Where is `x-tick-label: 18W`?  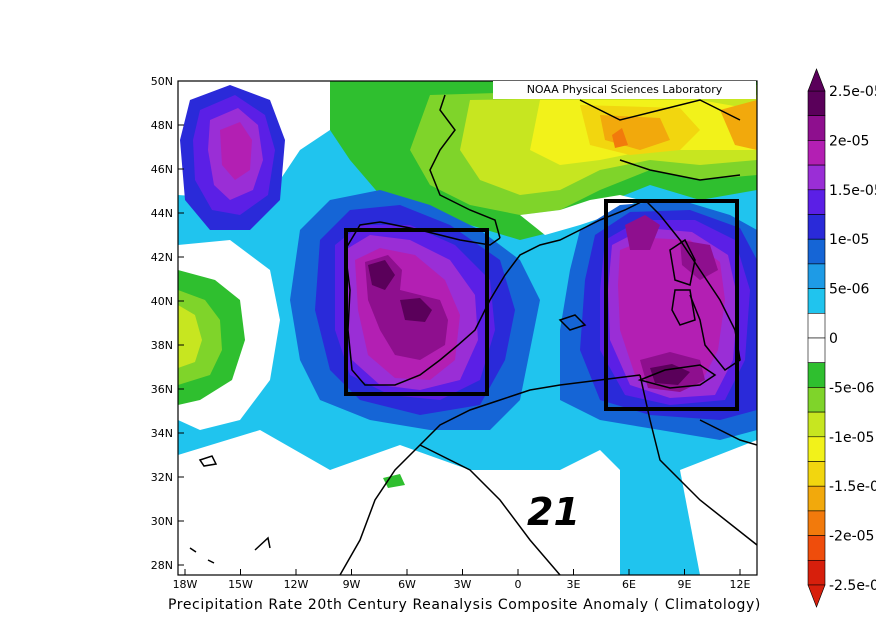 x-tick-label: 18W is located at coordinates (185, 584).